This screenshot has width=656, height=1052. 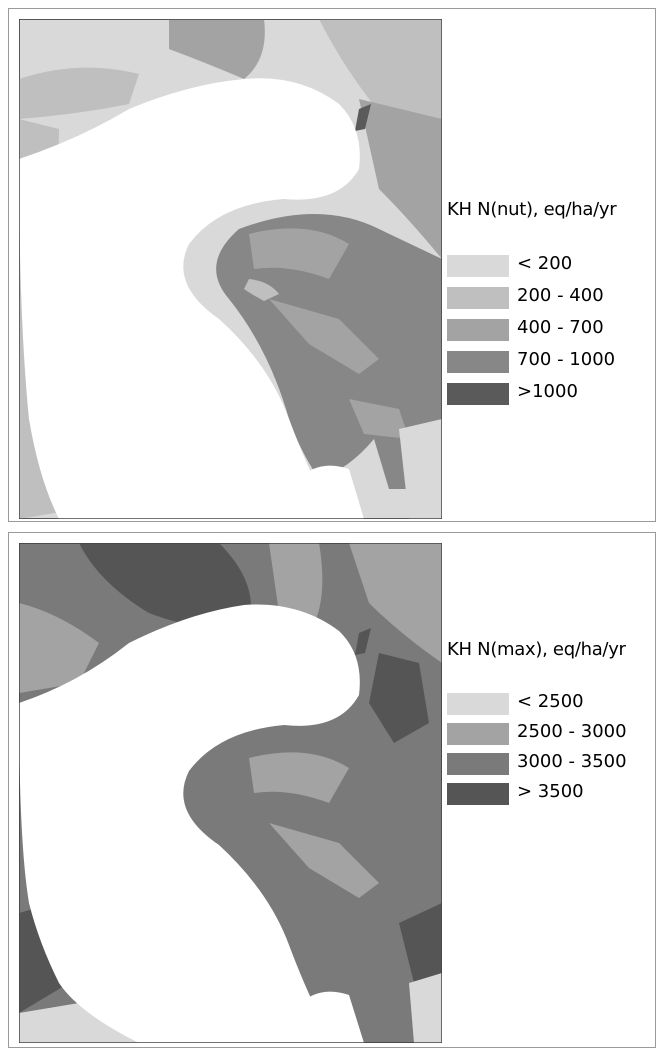 What do you see at coordinates (550, 701) in the screenshot?
I see `legend-label: < 2500` at bounding box center [550, 701].